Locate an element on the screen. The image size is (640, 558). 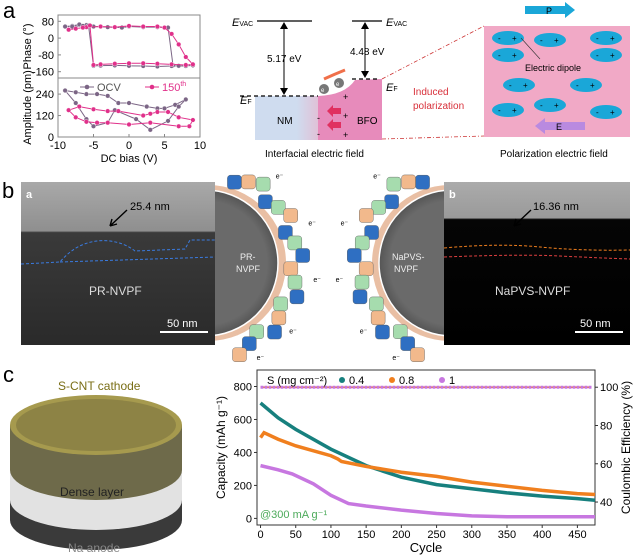
scale-bar is located at coordinates (184, 332).